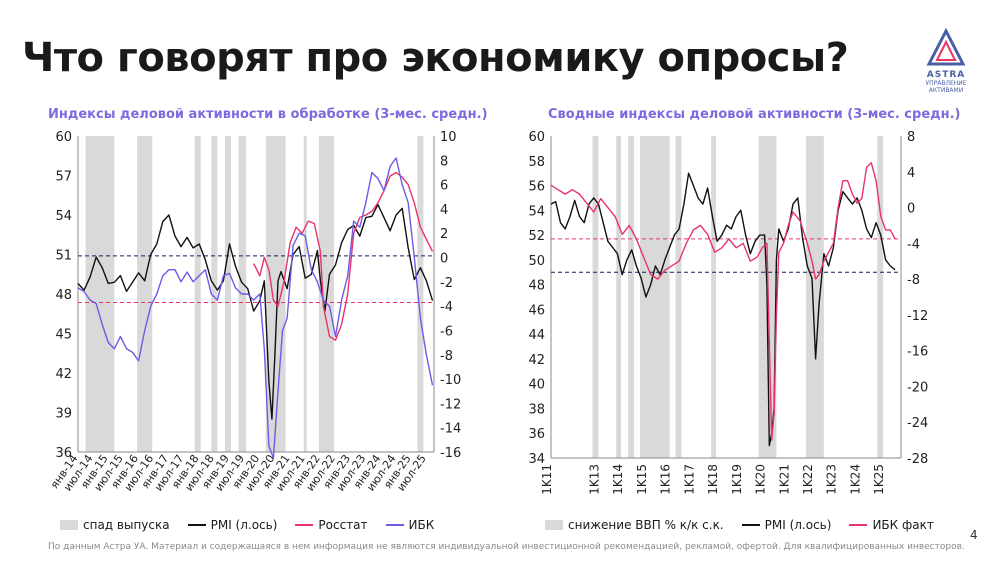 Image resolution: width=991 pixels, height=562 pixels. Describe the element at coordinates (536, 409) in the screenshot. I see `y-left-tick-label: 38` at that location.